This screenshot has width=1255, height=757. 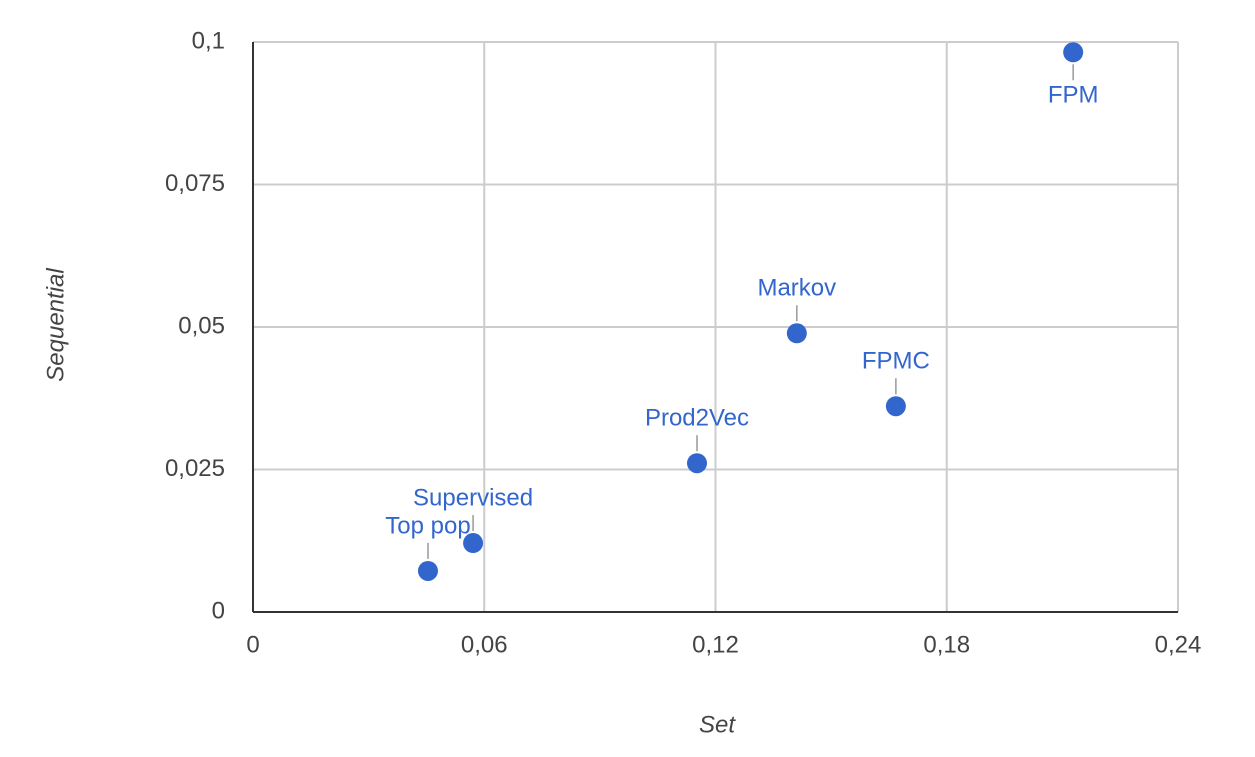 What do you see at coordinates (896, 361) in the screenshot?
I see `point-label: FPMC` at bounding box center [896, 361].